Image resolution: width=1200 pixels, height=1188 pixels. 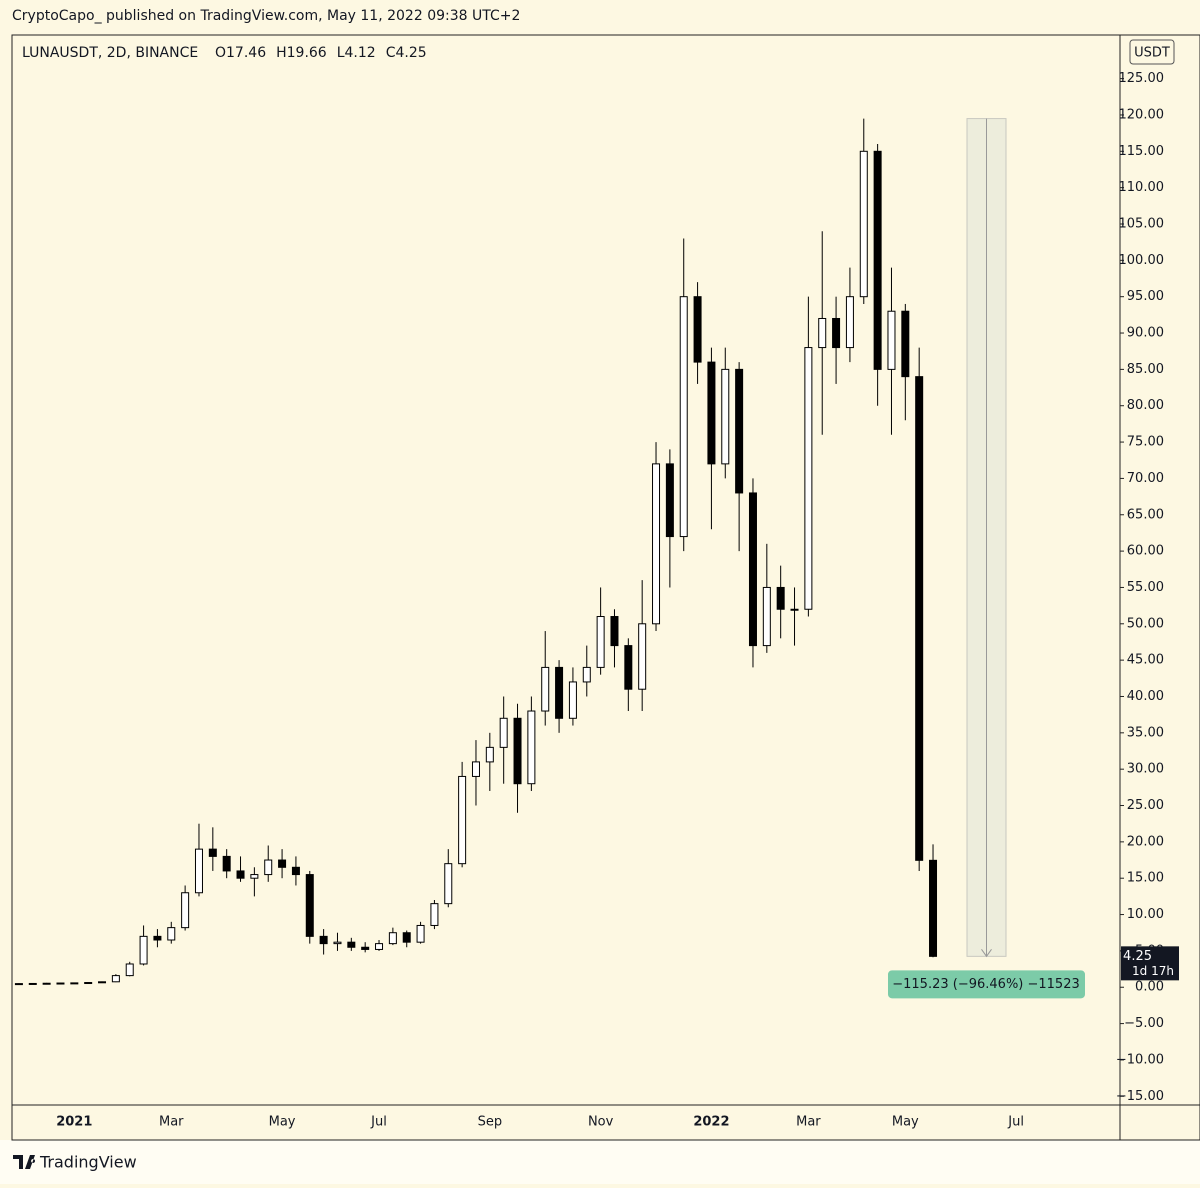 I want to click on x-tick-label: 2022, so click(x=711, y=1122).